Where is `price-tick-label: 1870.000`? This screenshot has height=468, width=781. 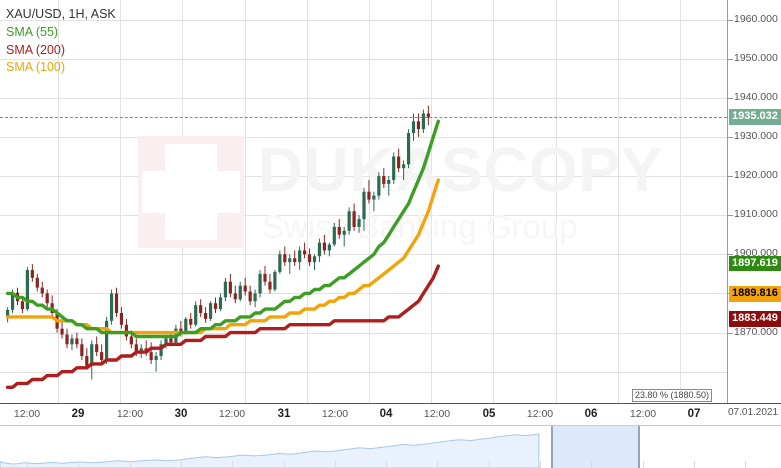
price-tick-label: 1870.000 is located at coordinates (756, 331).